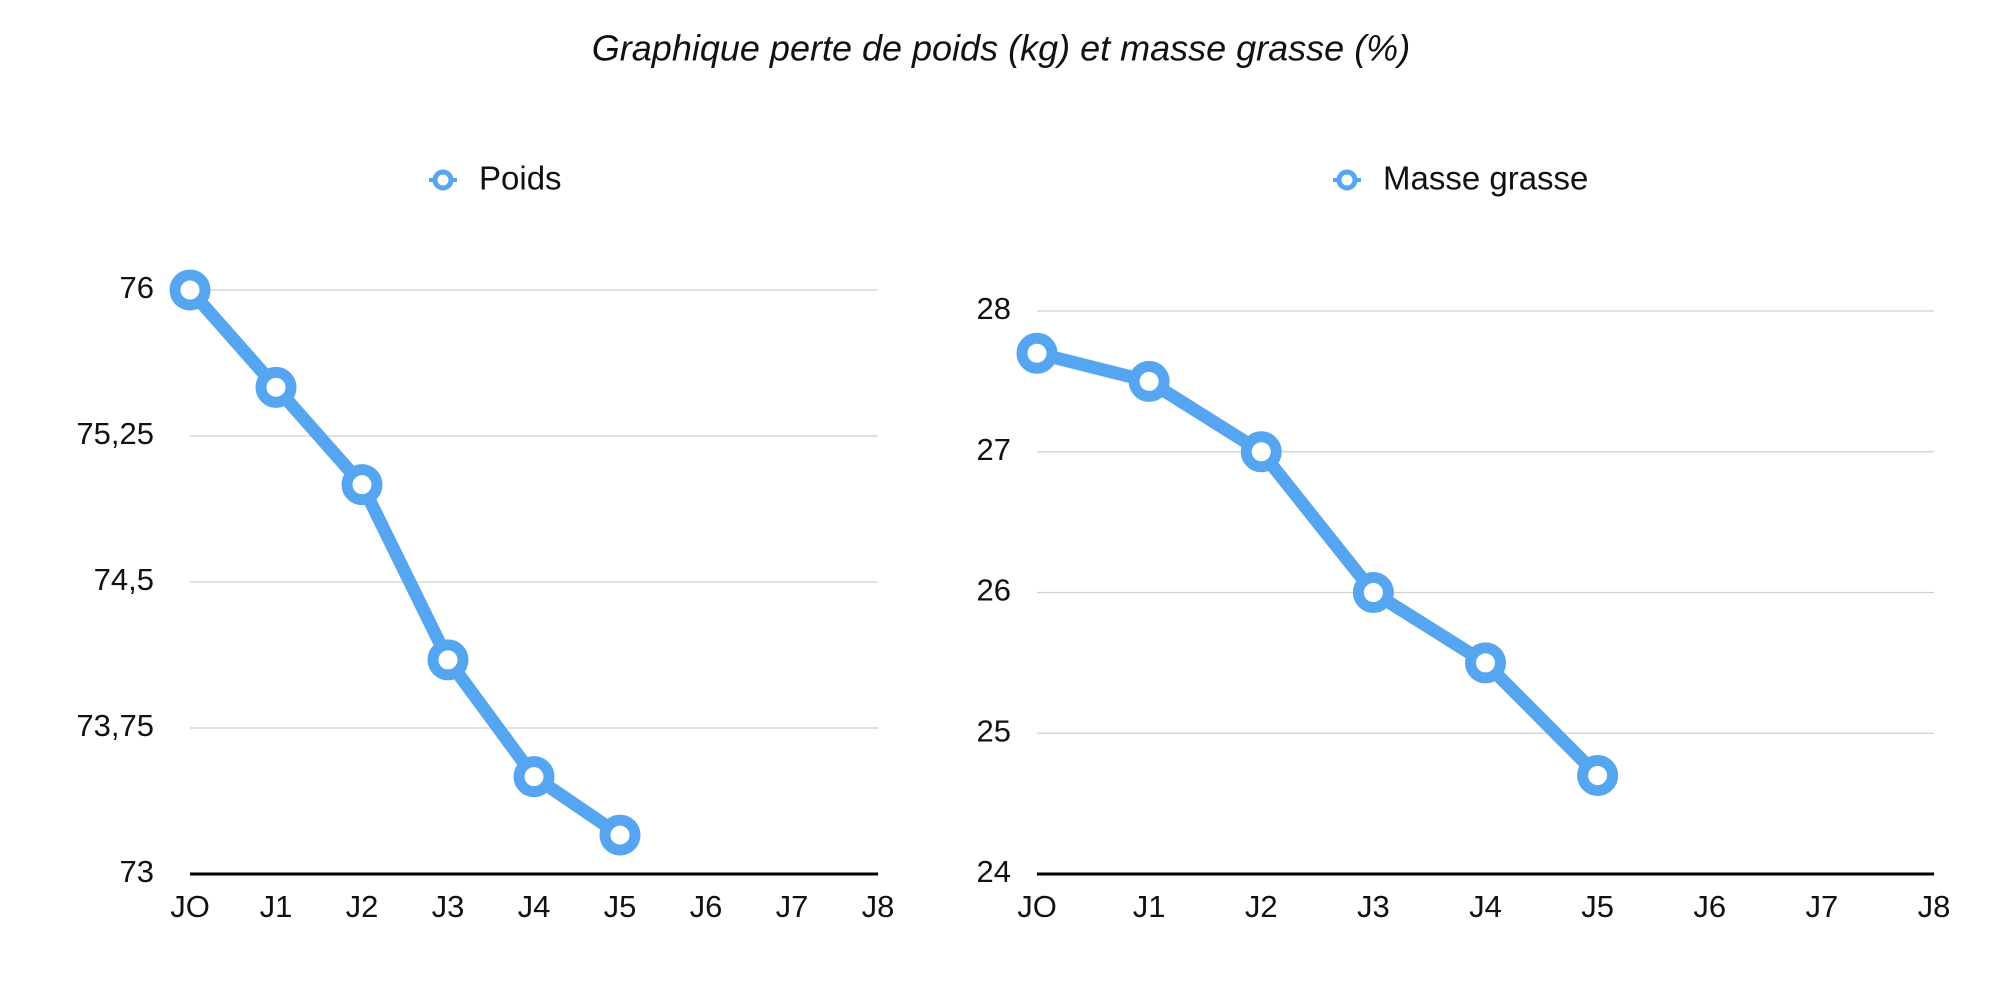 This screenshot has width=2002, height=996. Describe the element at coordinates (520, 178) in the screenshot. I see `legend-label: Poids` at that location.